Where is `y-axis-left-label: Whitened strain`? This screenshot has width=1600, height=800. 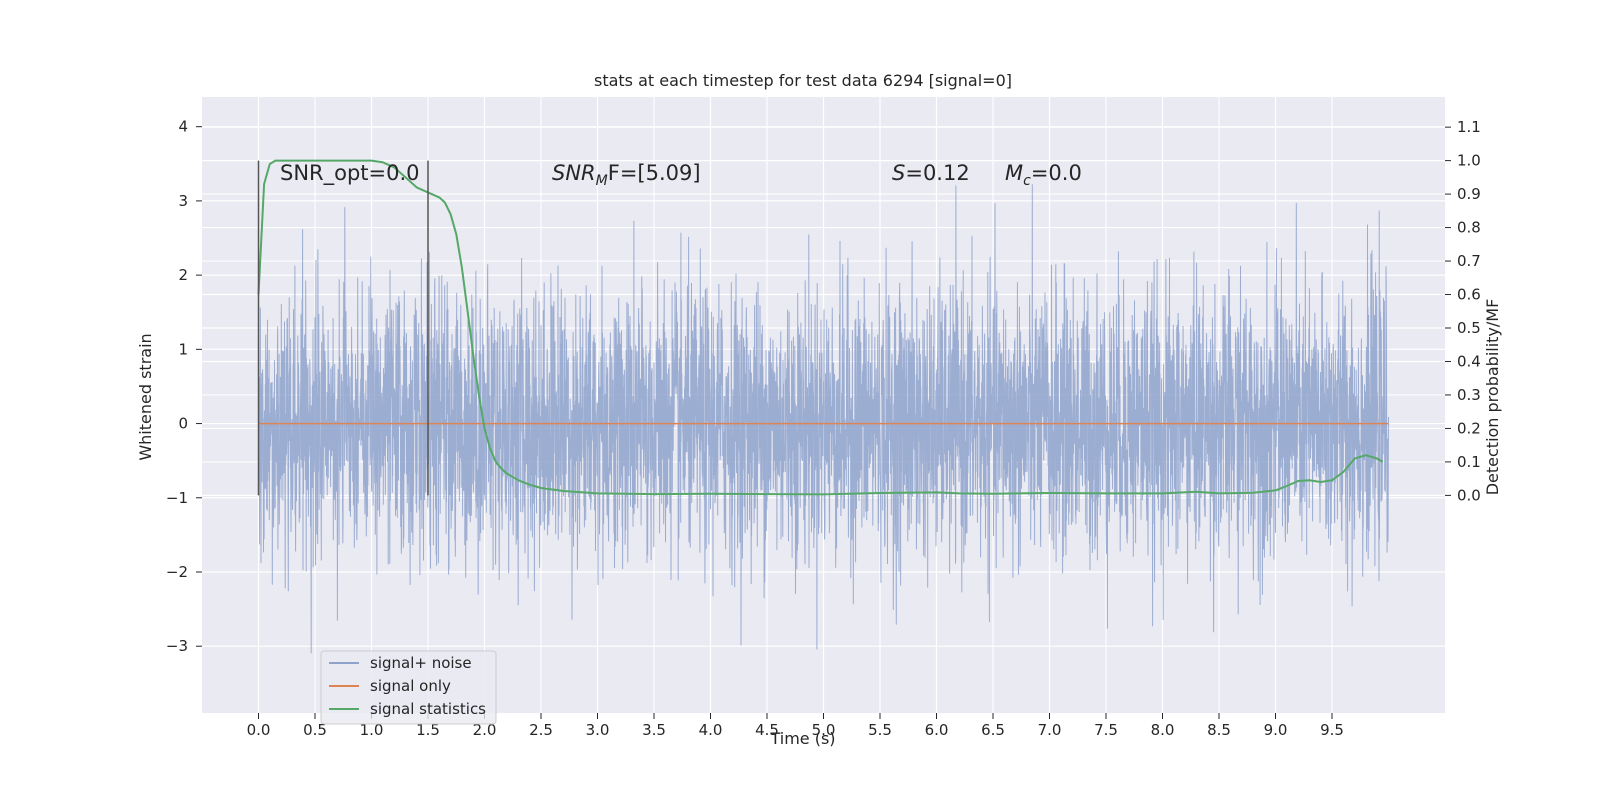 y-axis-left-label: Whitened strain is located at coordinates (145, 396).